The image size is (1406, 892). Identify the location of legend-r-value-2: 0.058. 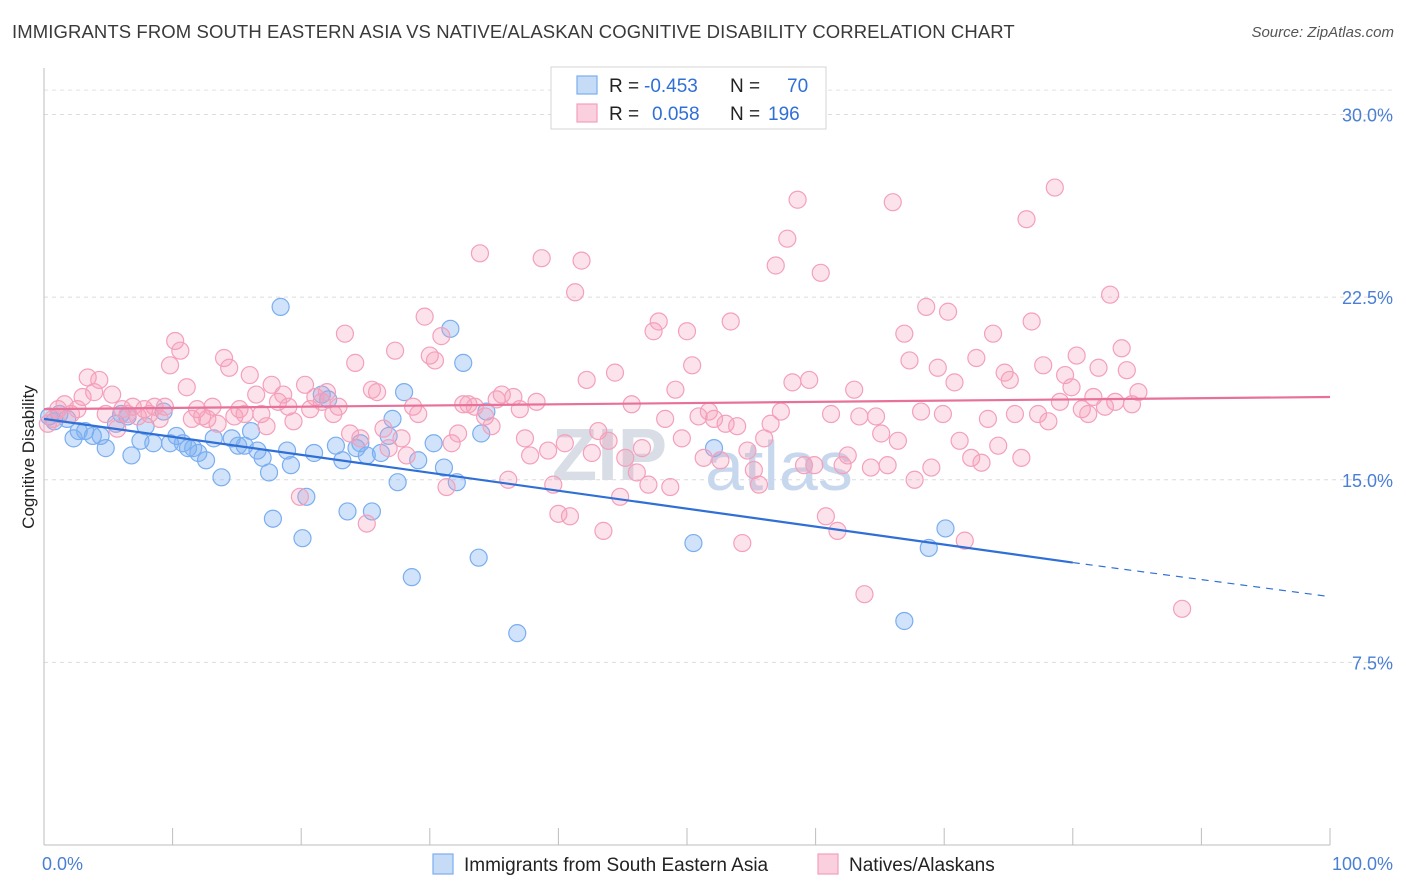
(676, 114).